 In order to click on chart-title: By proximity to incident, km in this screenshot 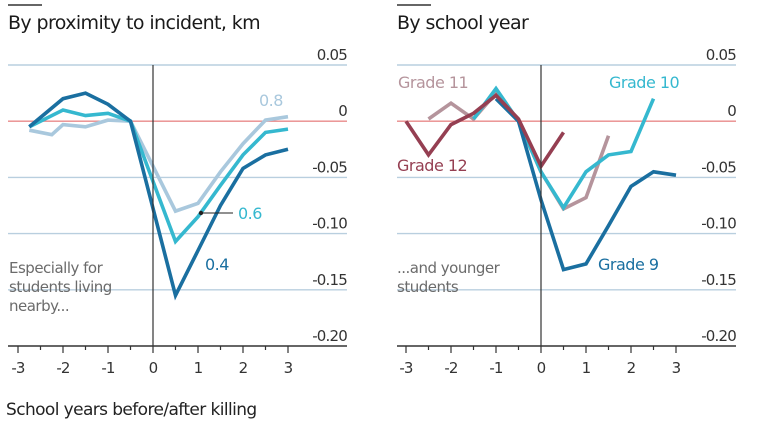, I will do `click(134, 23)`.